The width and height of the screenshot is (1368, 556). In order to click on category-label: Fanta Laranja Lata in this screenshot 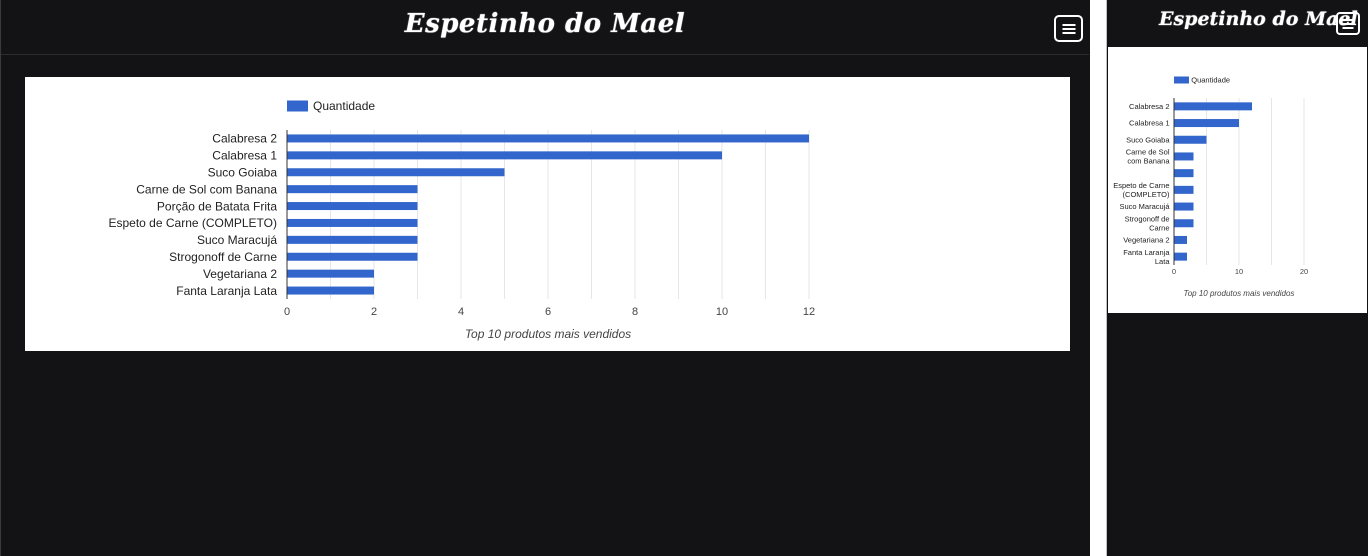, I will do `click(226, 291)`.